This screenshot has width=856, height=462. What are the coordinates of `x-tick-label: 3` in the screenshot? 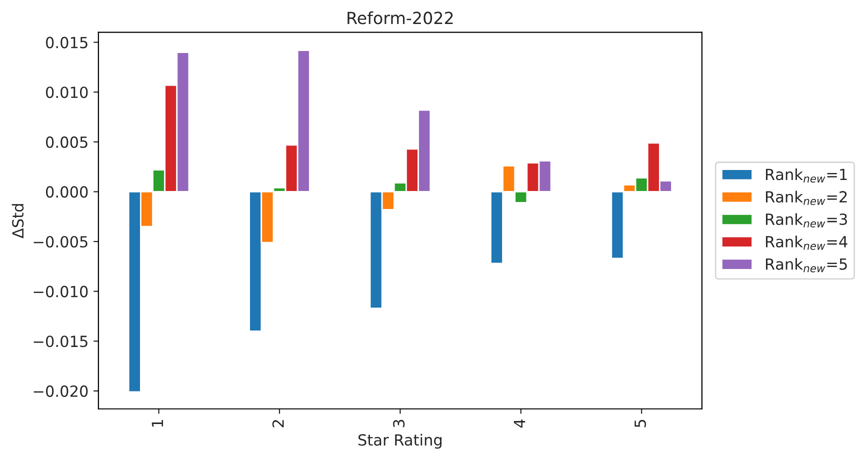 It's located at (399, 424).